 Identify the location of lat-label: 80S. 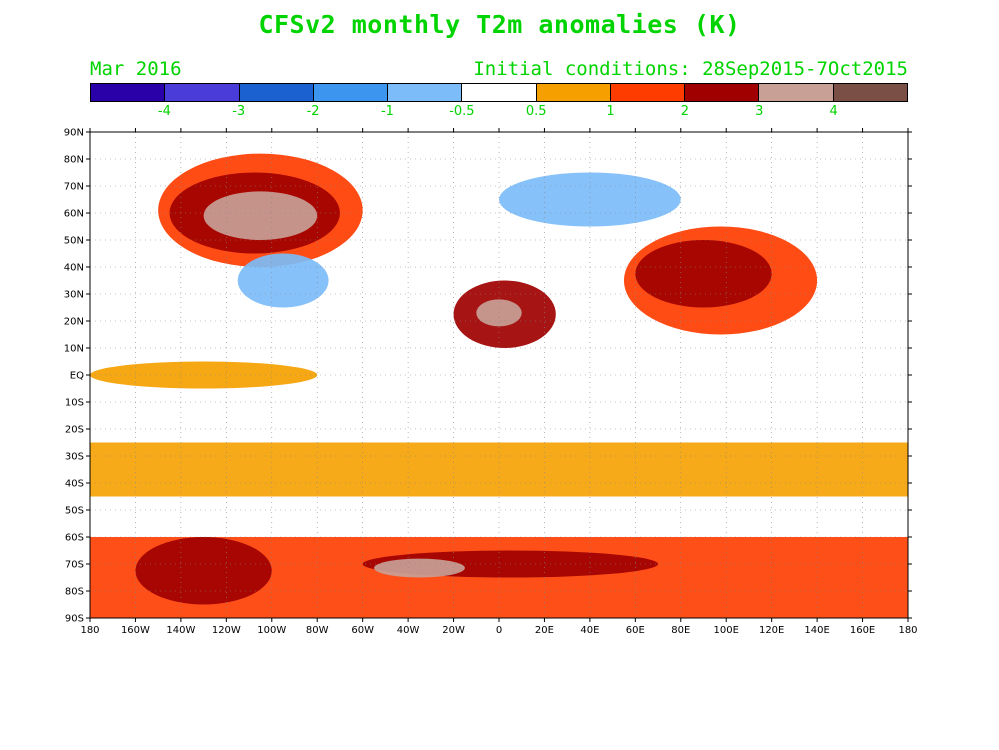
(74, 592).